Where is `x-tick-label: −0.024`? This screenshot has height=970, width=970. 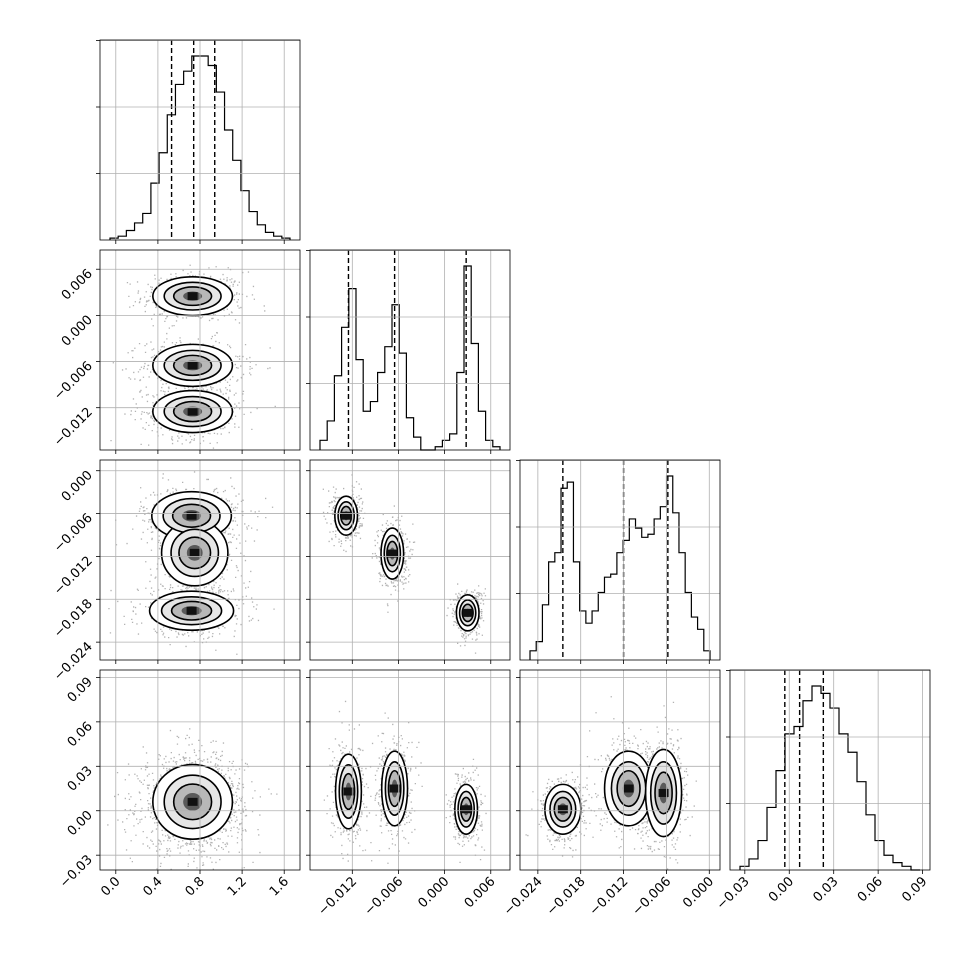
x-tick-label: −0.024 is located at coordinates (523, 896).